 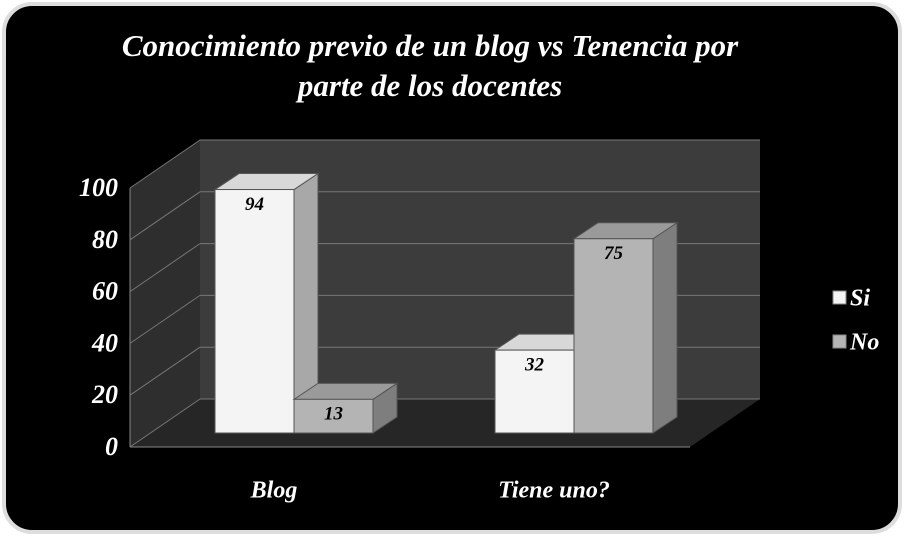 What do you see at coordinates (98, 187) in the screenshot?
I see `y-tick-label: 100` at bounding box center [98, 187].